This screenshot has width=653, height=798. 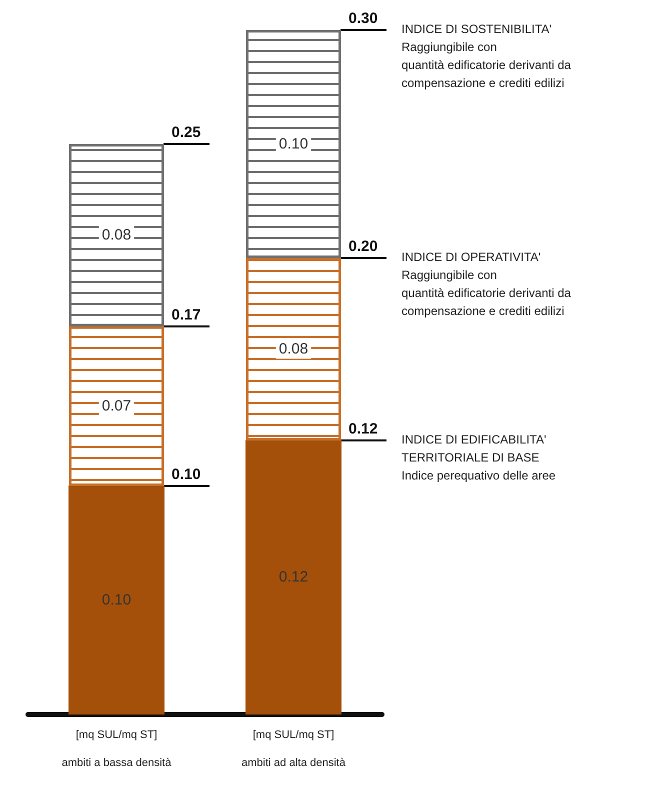 What do you see at coordinates (363, 18) in the screenshot?
I see `text: 0.30` at bounding box center [363, 18].